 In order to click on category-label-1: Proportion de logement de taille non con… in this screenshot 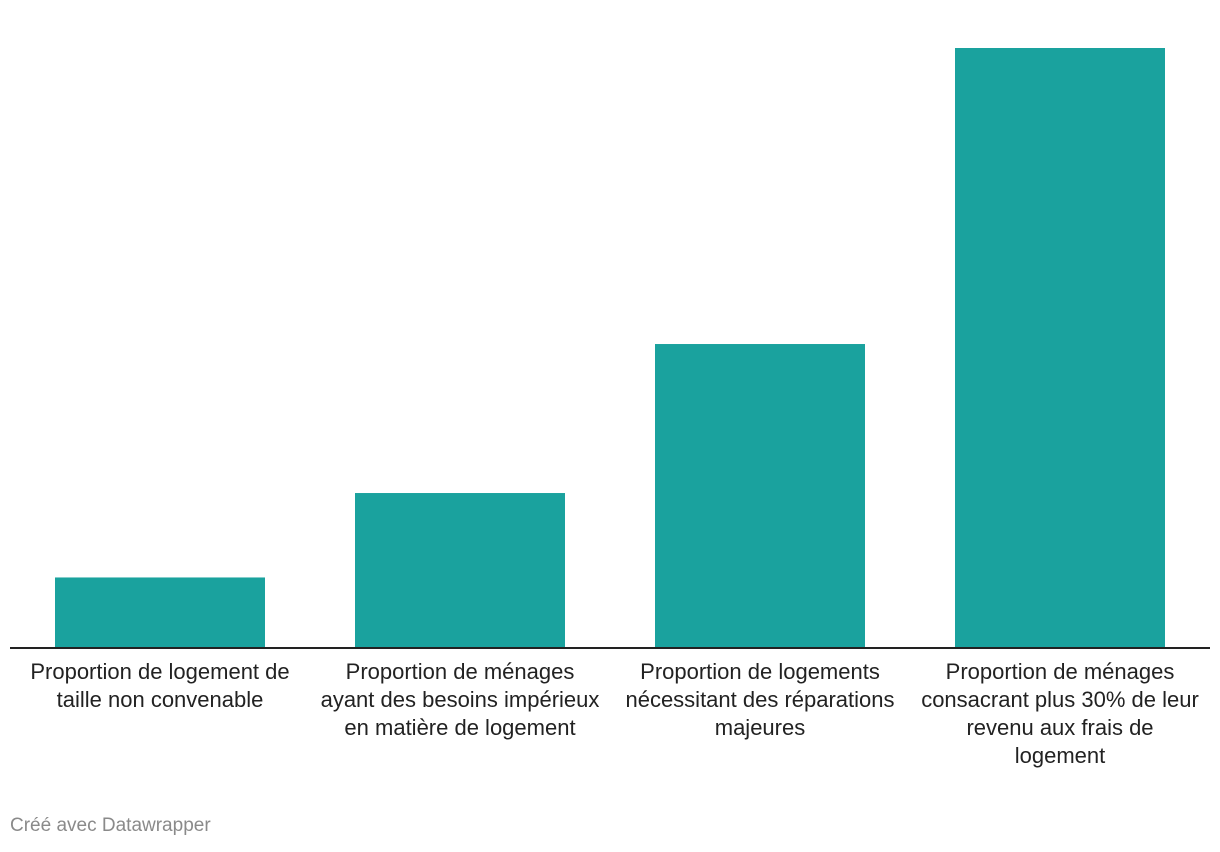, I will do `click(160, 685)`.